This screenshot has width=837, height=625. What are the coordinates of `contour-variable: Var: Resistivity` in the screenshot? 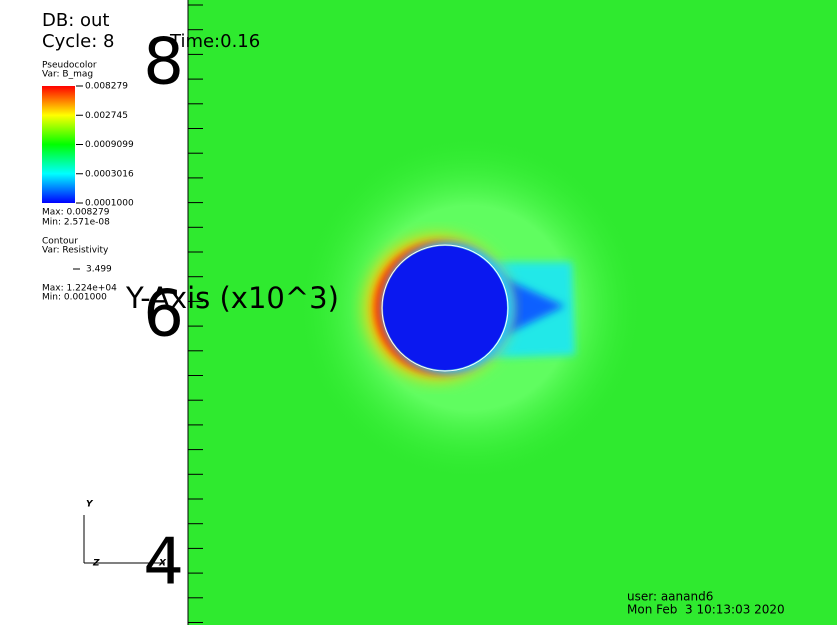 It's located at (75, 251).